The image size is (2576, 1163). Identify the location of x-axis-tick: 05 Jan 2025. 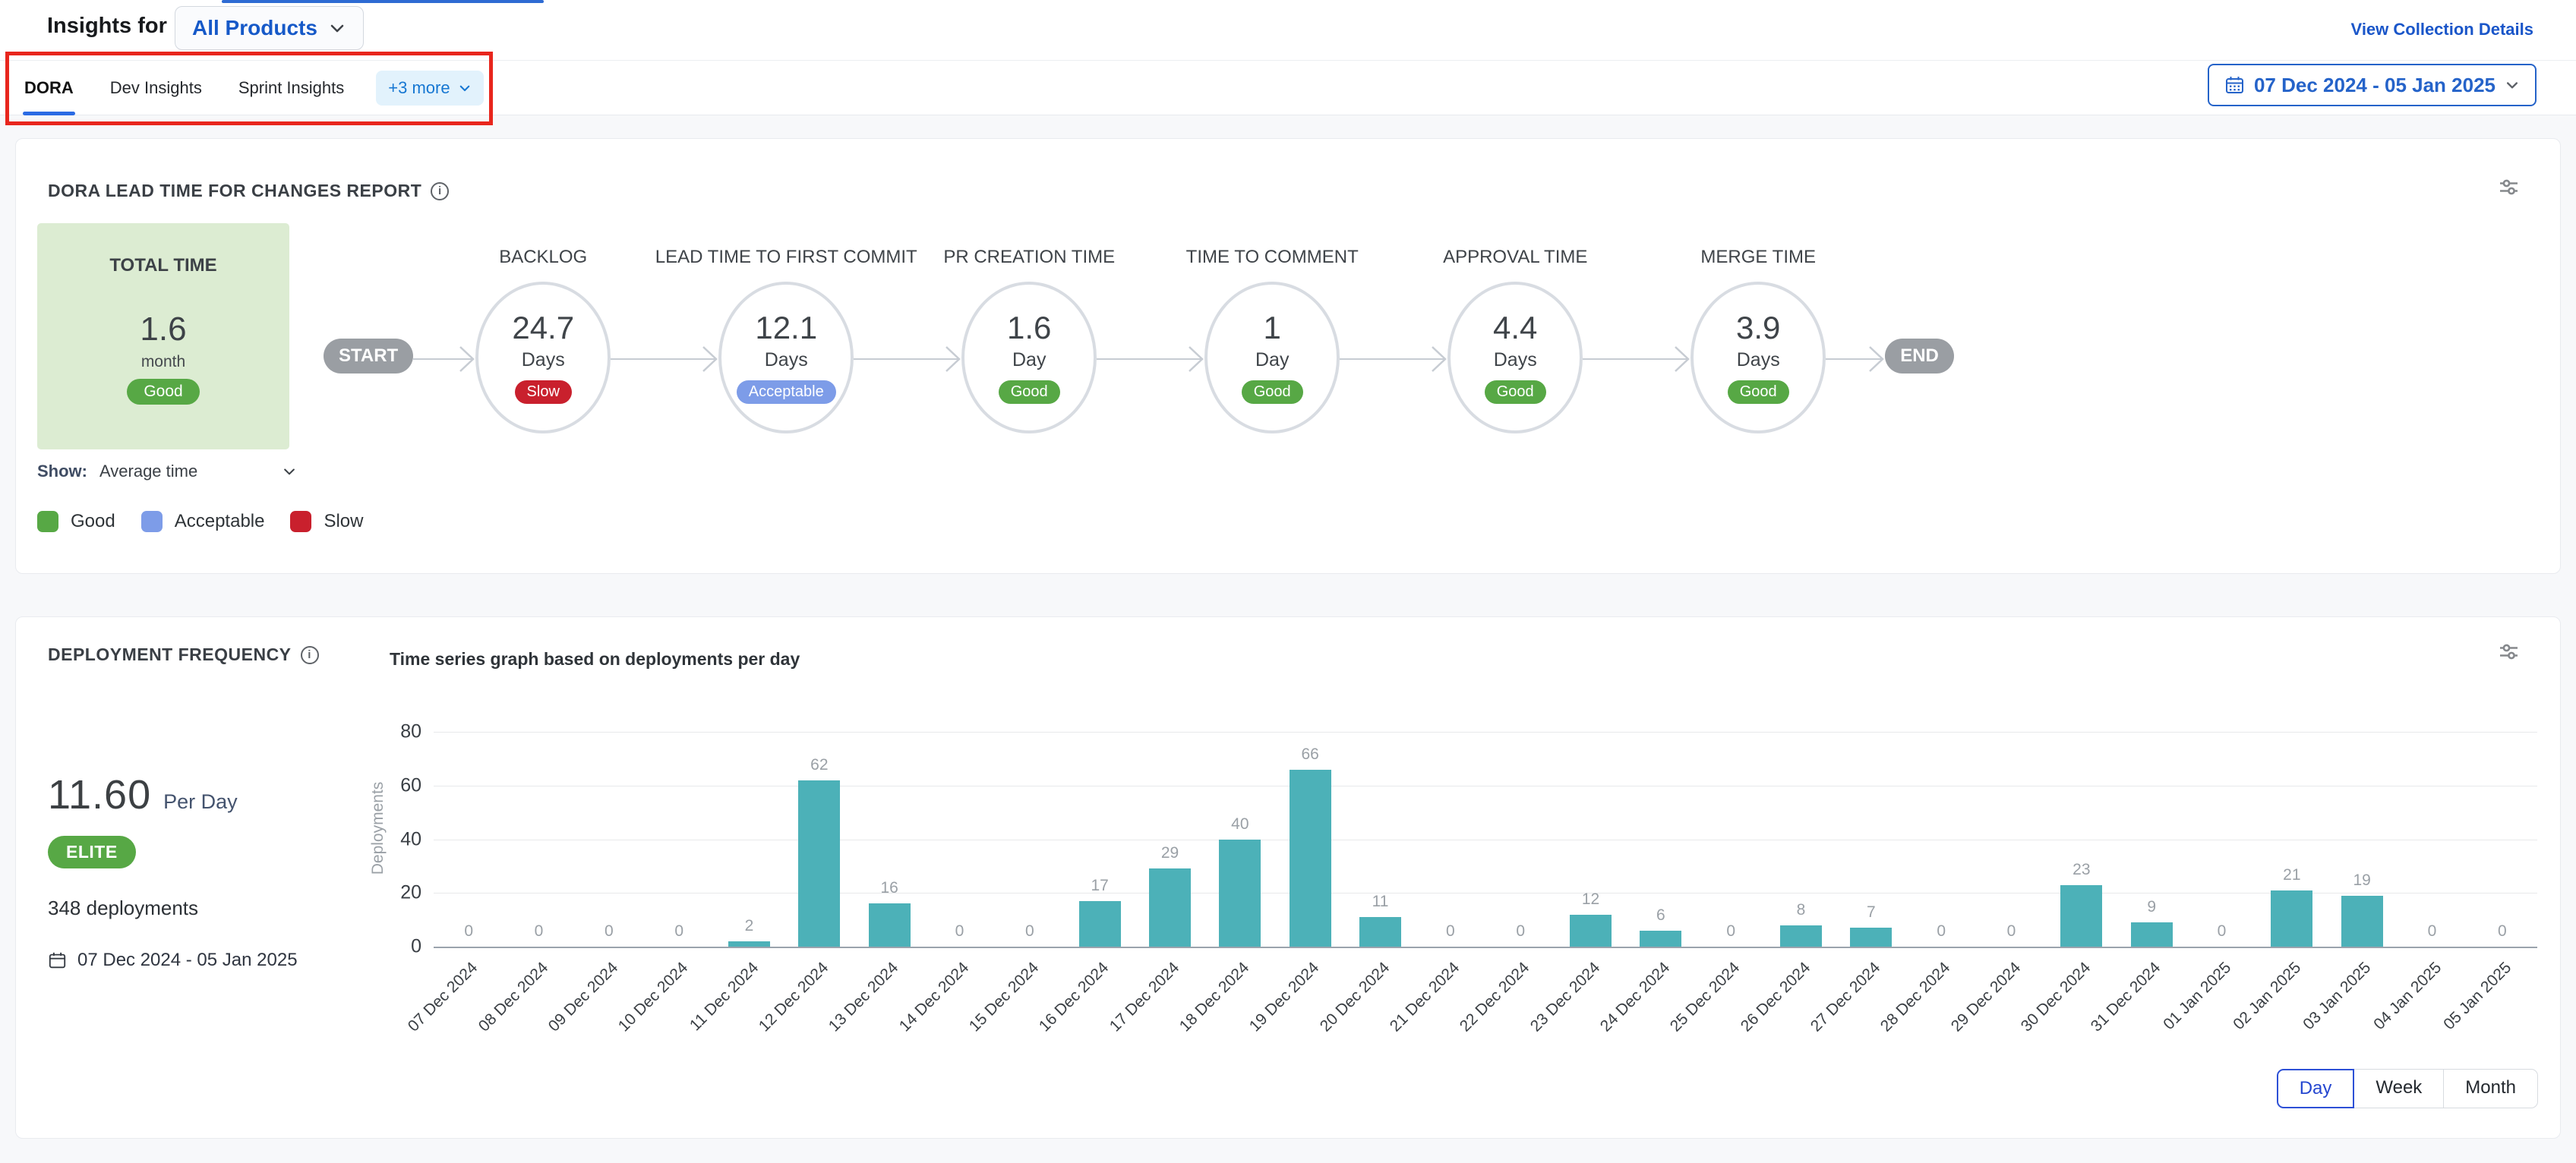
(2477, 997).